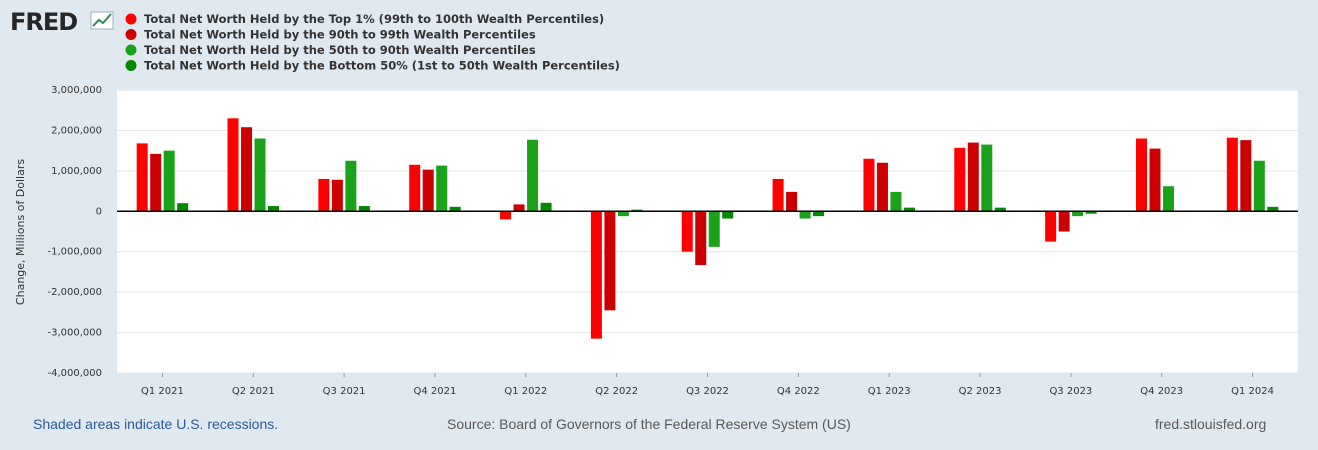 Image resolution: width=1318 pixels, height=450 pixels. Describe the element at coordinates (76, 130) in the screenshot. I see `y-tick-label: 2,000,000` at that location.